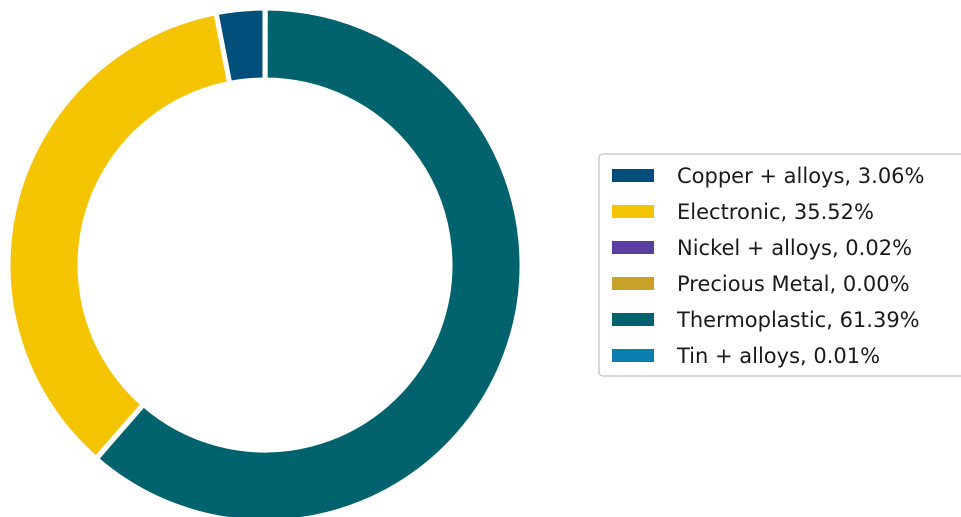  I want to click on legend-label: Copper + alloys, 3.06%, so click(801, 176).